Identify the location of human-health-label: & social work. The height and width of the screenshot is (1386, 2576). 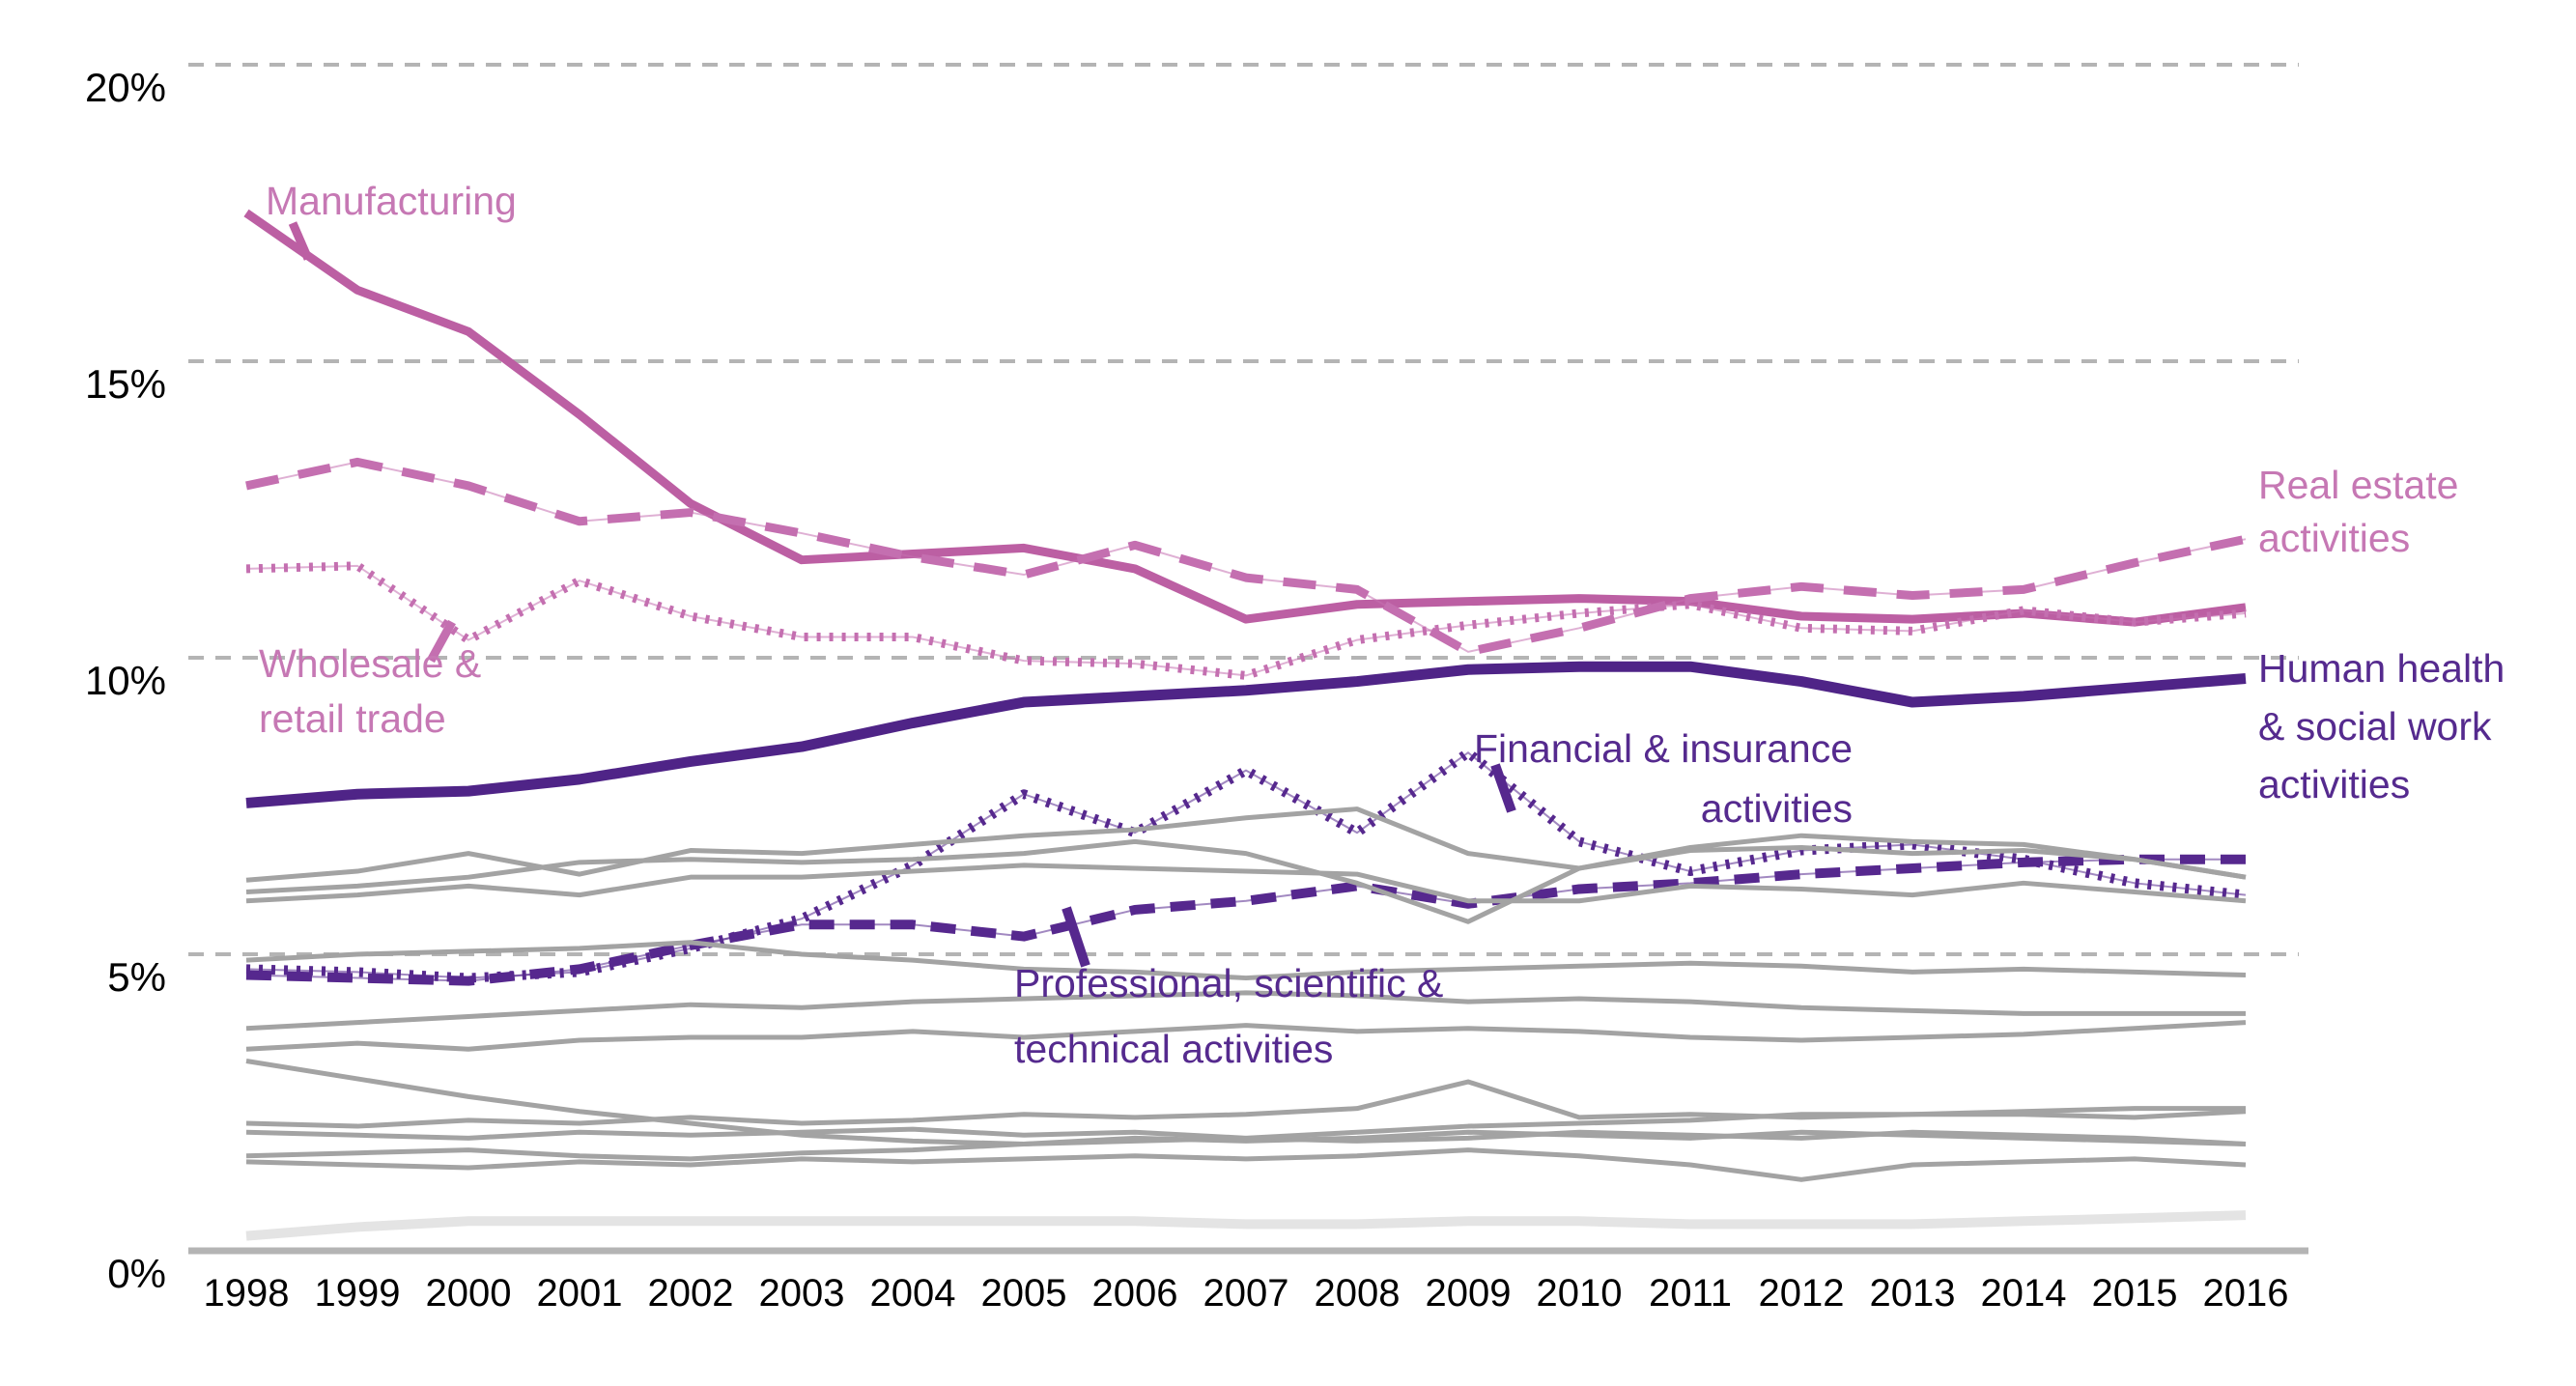
(2375, 726).